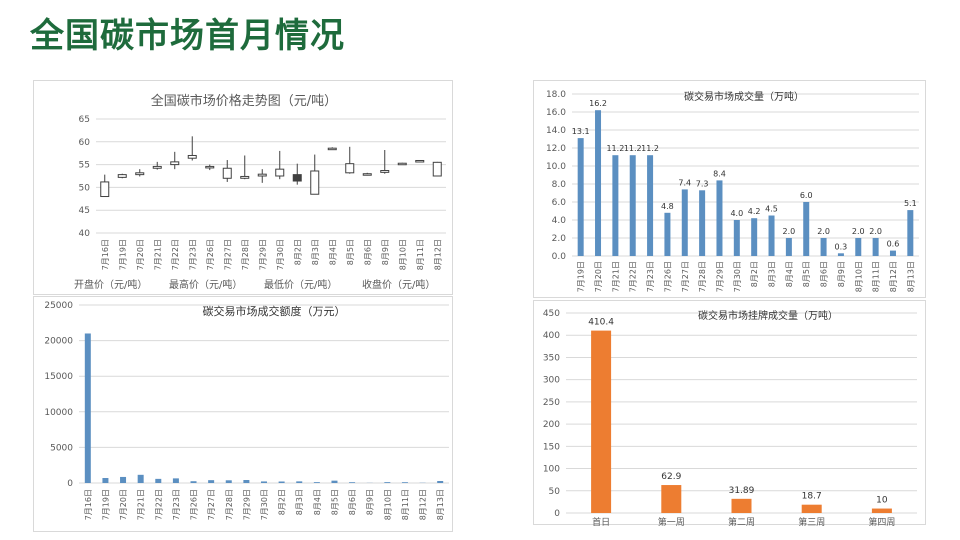  Describe the element at coordinates (262, 254) in the screenshot. I see `price-xtick-9: 7月29日` at that location.